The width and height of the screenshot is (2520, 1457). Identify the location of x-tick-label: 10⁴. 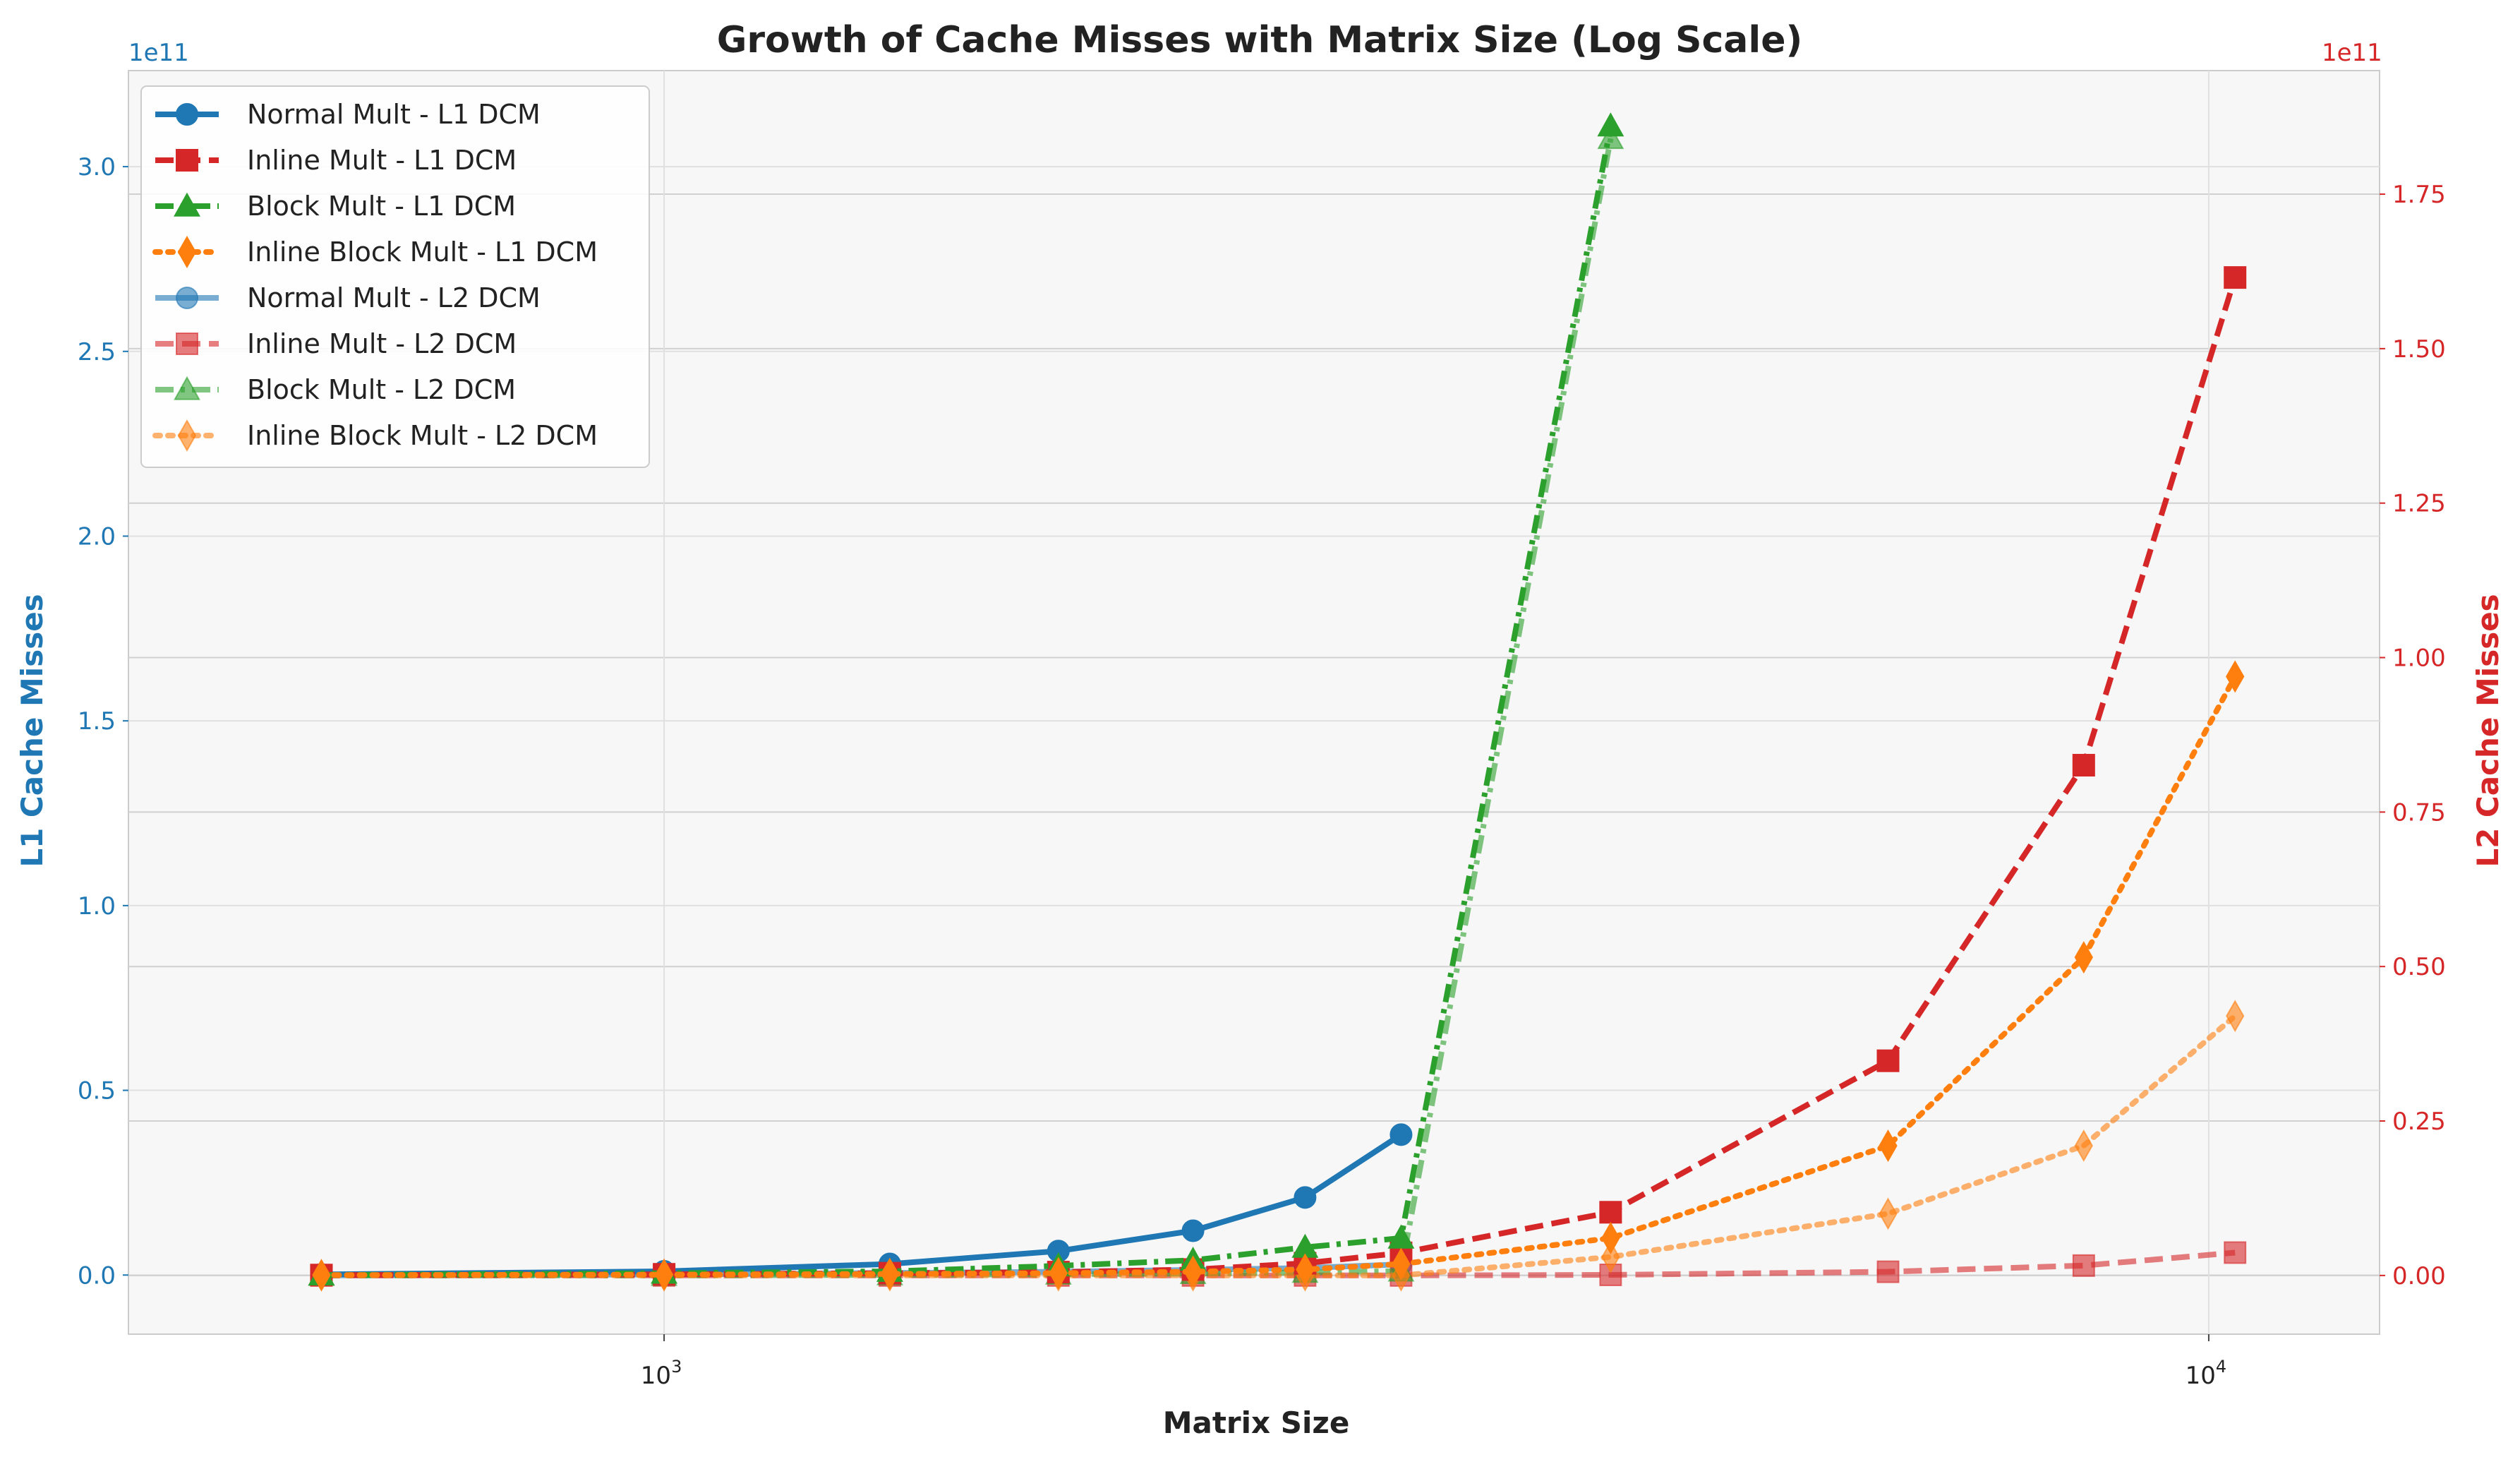
(2206, 1373).